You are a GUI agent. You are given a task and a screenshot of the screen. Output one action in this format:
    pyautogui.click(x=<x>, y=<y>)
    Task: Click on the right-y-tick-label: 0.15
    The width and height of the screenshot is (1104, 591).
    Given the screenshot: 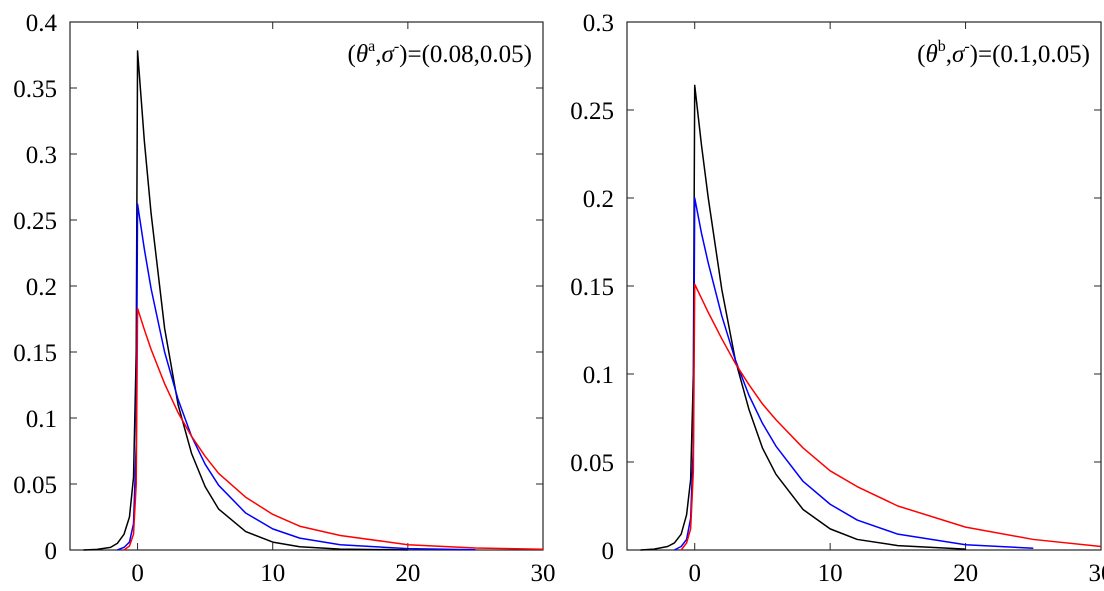 What is the action you would take?
    pyautogui.click(x=592, y=287)
    